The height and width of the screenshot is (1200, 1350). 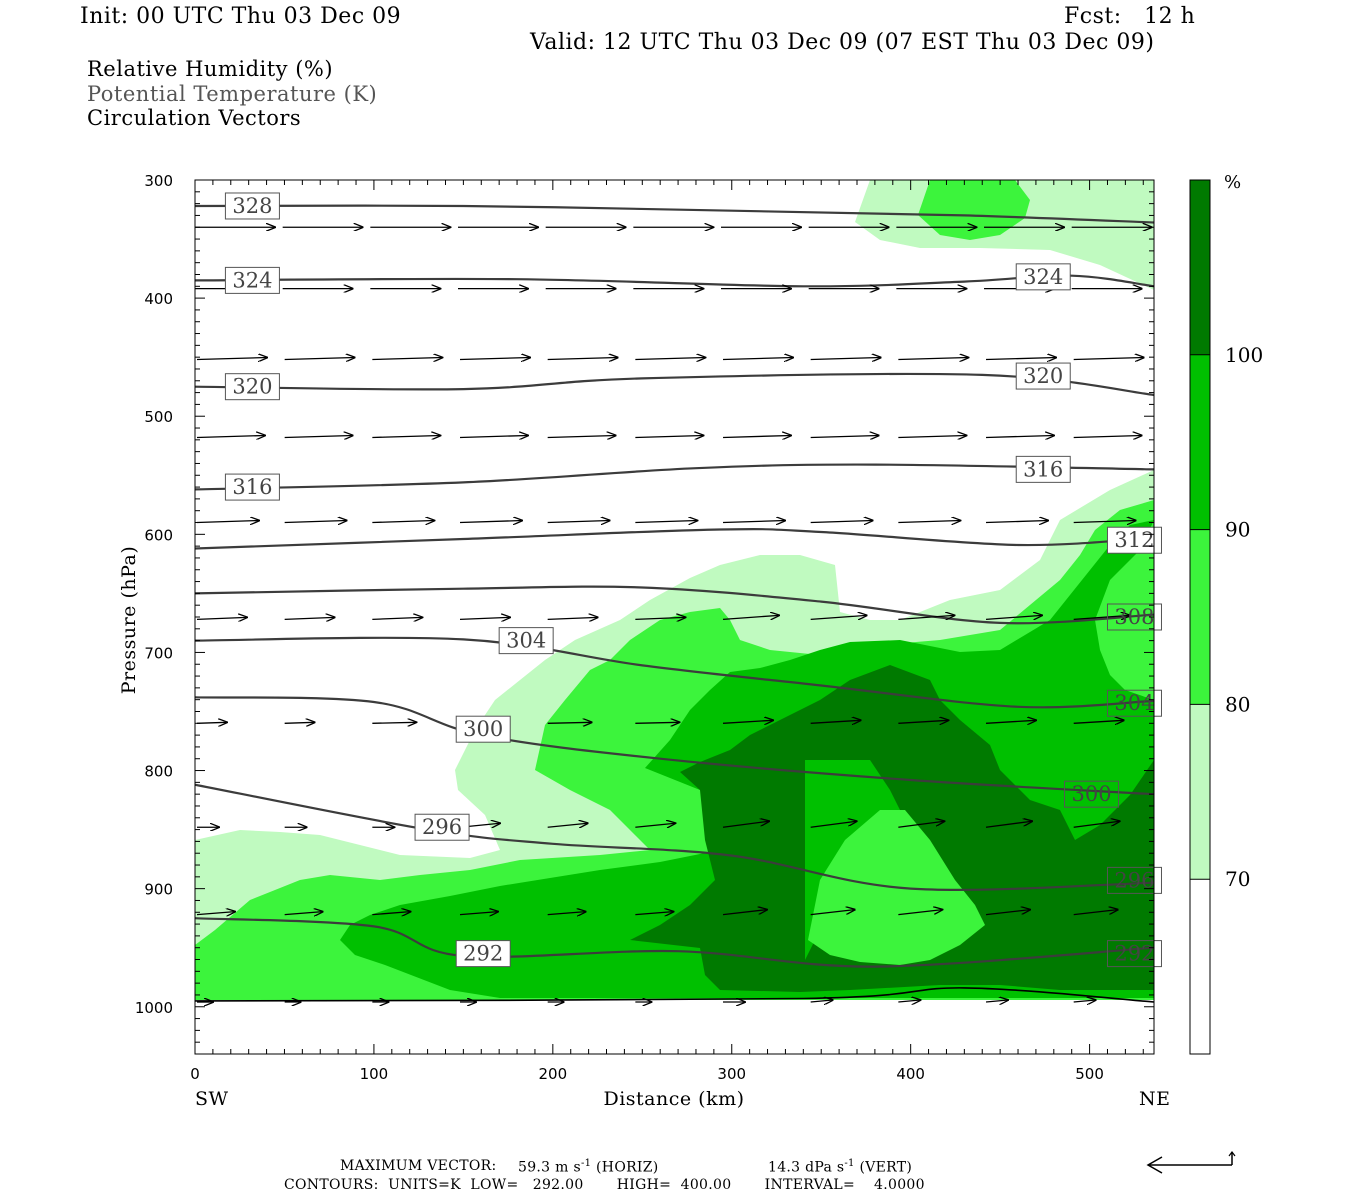 What do you see at coordinates (1237, 704) in the screenshot?
I see `colorbar-level-label: 80` at bounding box center [1237, 704].